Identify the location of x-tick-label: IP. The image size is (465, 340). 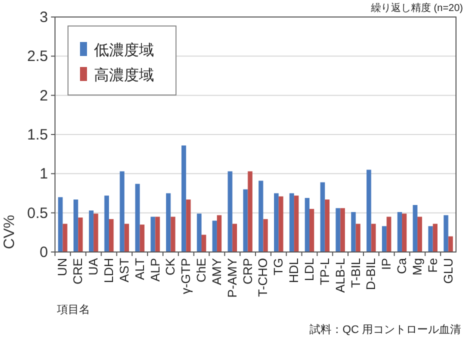
(387, 264).